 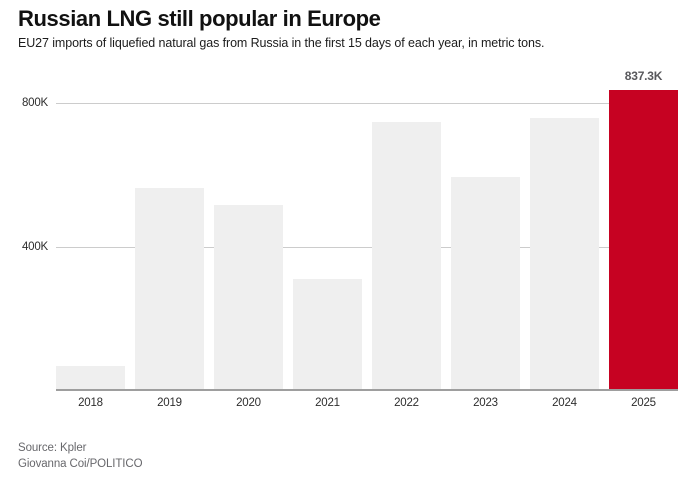 What do you see at coordinates (248, 298) in the screenshot?
I see `bar-2020` at bounding box center [248, 298].